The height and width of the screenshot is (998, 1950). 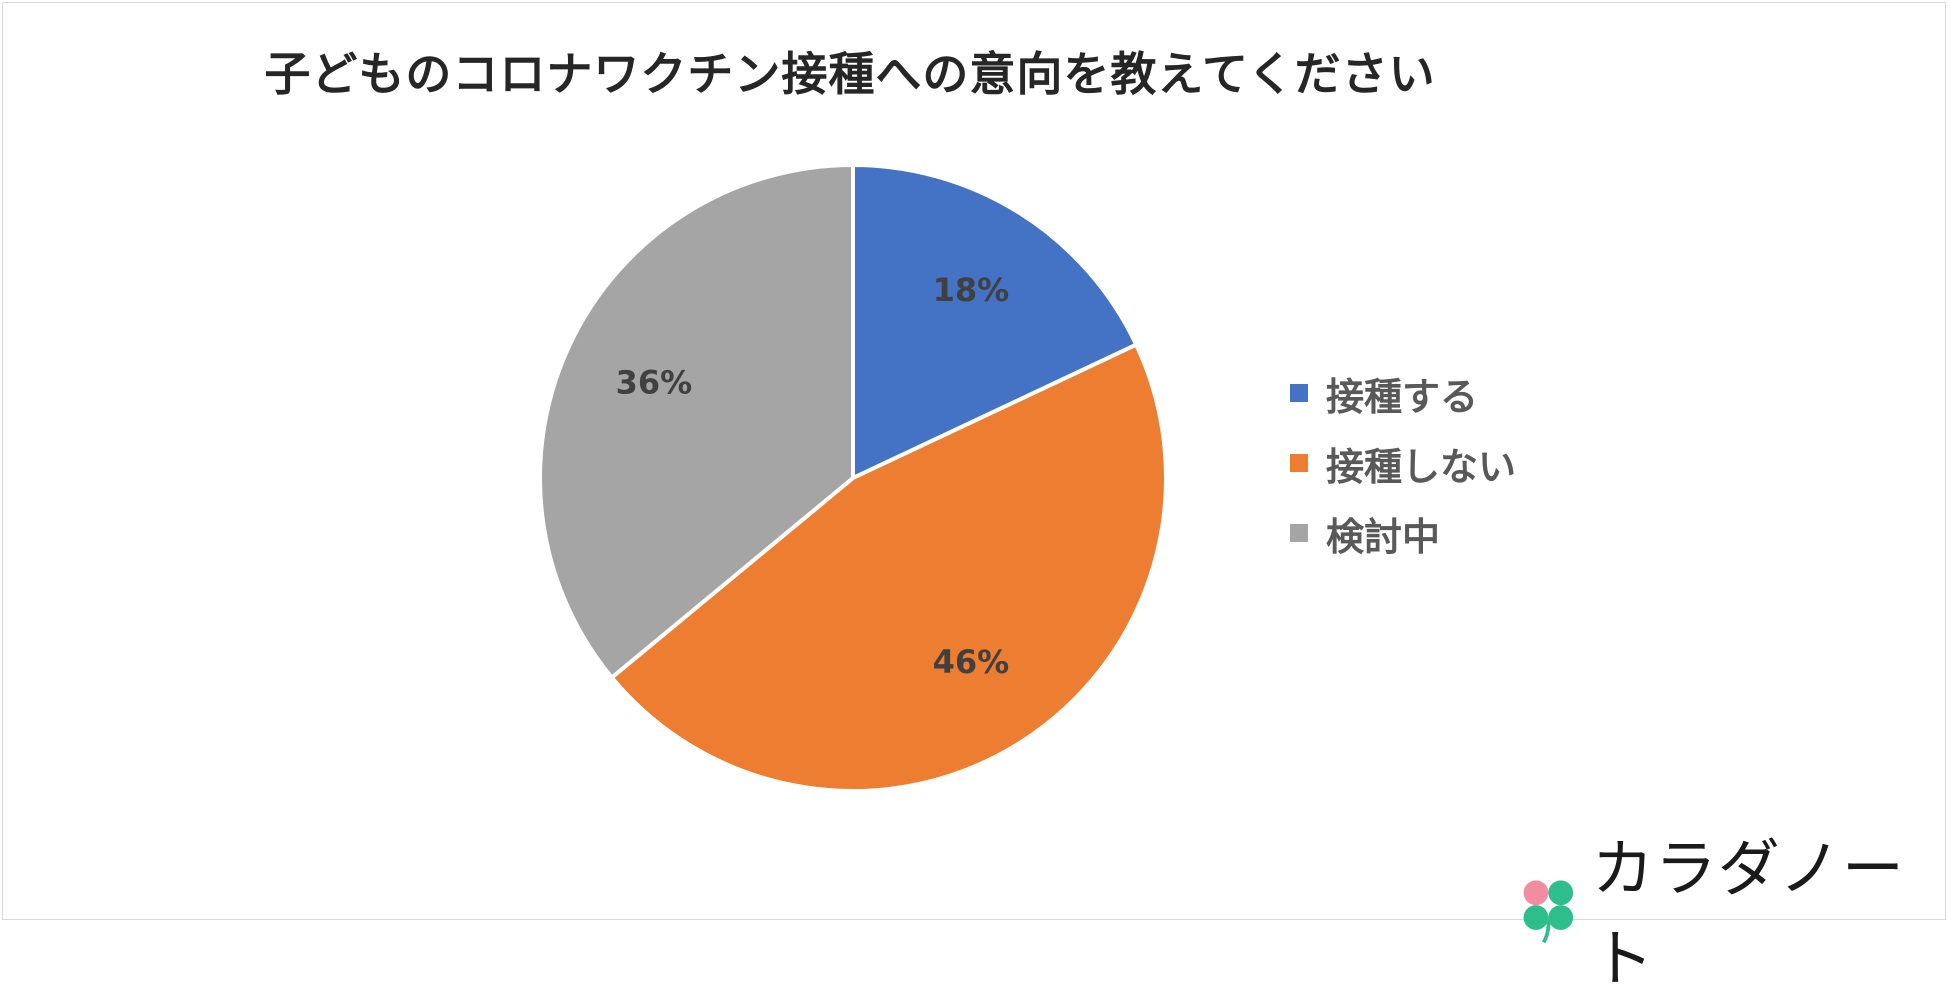 I want to click on chart-legend: 接種する 接種しない 検討中, so click(x=1403, y=463).